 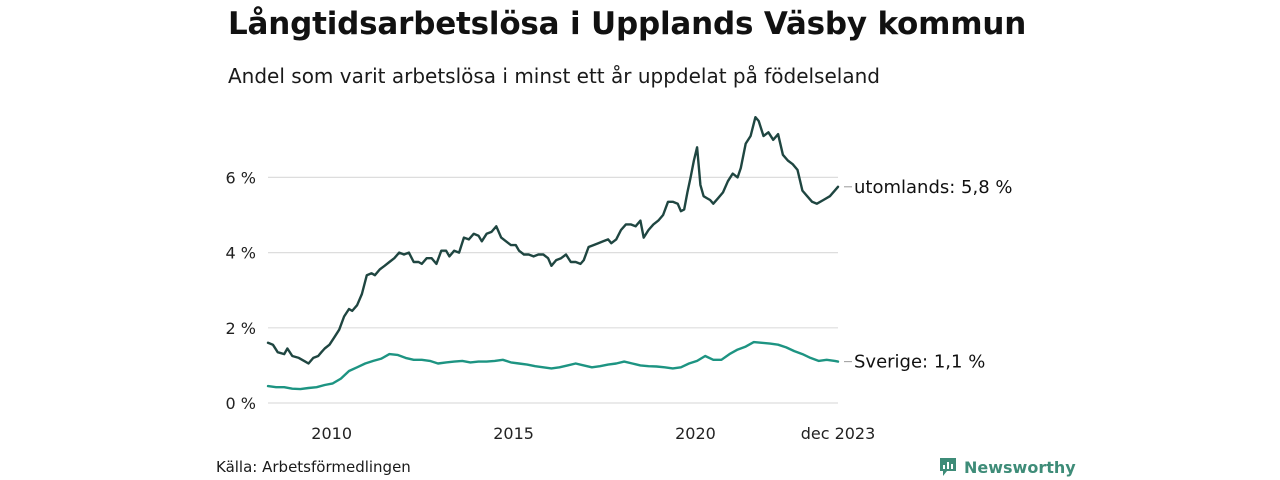 What do you see at coordinates (241, 290) in the screenshot?
I see `y-axis: 0 % 2 % 4 % 6 %` at bounding box center [241, 290].